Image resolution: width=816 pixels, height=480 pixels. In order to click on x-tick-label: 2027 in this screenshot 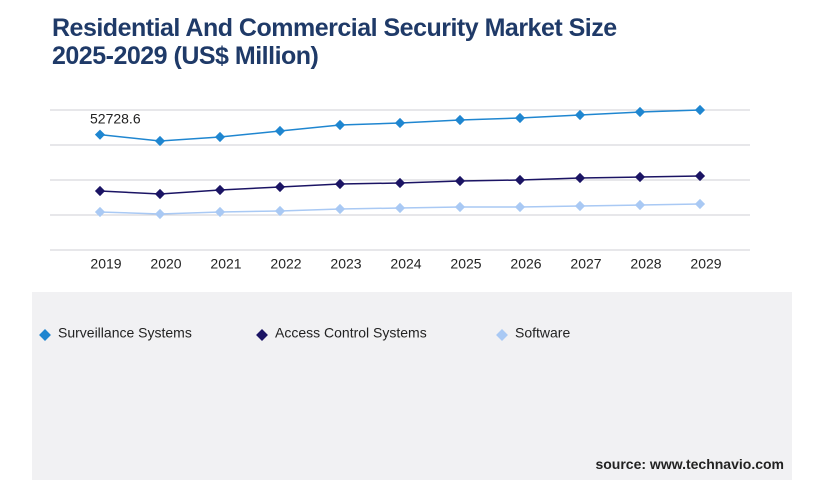, I will do `click(585, 264)`.